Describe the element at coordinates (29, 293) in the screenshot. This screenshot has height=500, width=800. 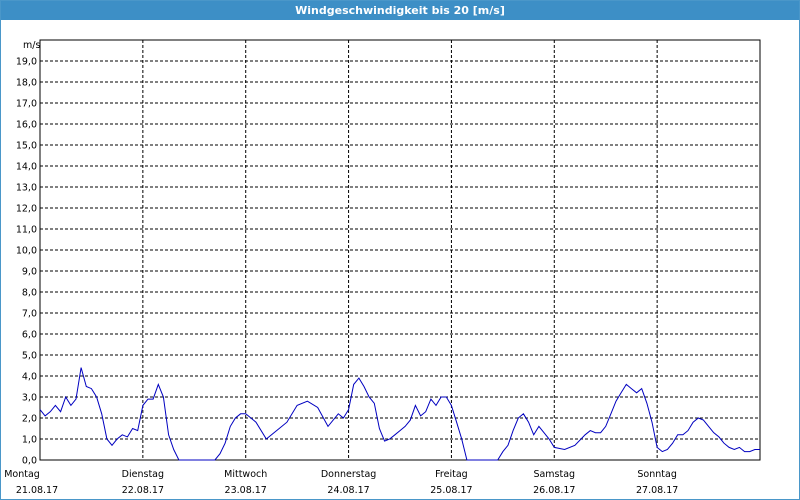
I see `y-tick-label: 8,0` at that location.